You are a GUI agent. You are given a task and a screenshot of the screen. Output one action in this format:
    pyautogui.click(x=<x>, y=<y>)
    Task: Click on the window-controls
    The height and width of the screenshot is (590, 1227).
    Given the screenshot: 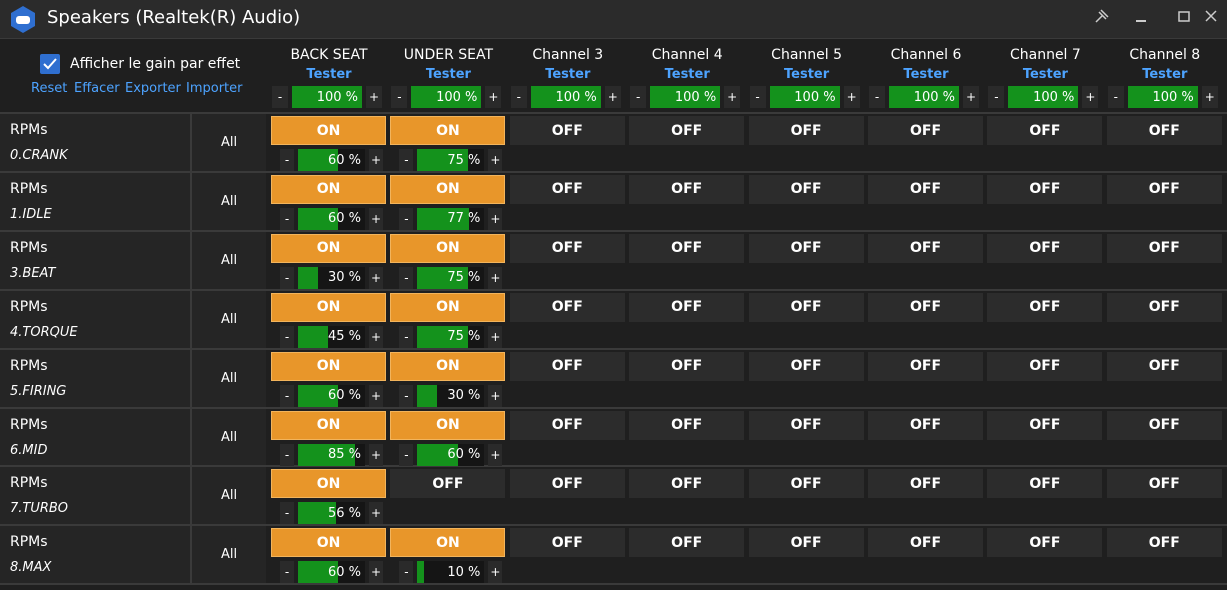 What is the action you would take?
    pyautogui.click(x=1153, y=18)
    